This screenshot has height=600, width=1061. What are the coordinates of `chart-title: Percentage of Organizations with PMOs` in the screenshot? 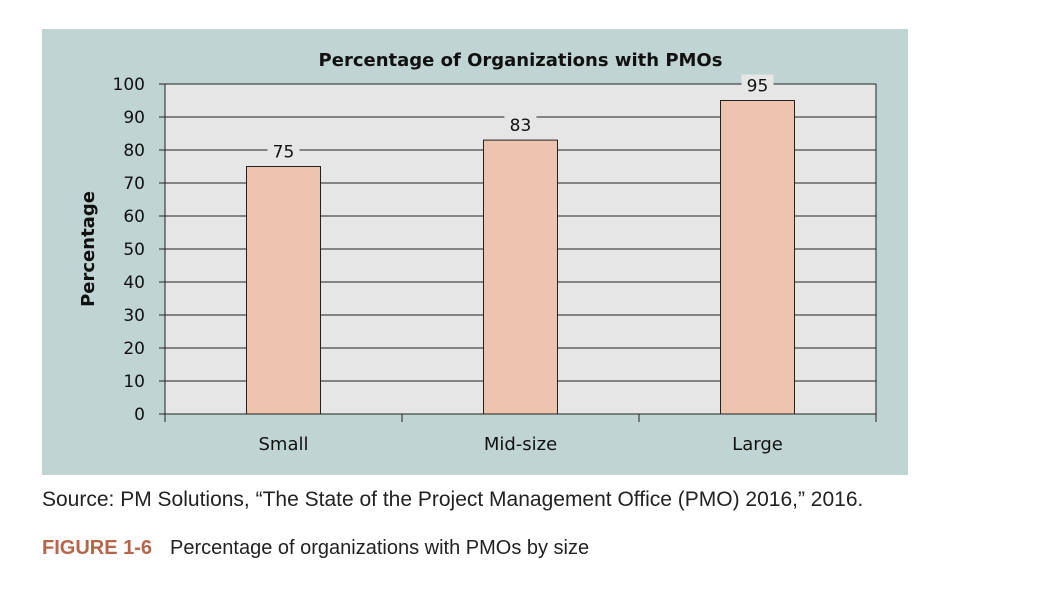 It's located at (521, 60).